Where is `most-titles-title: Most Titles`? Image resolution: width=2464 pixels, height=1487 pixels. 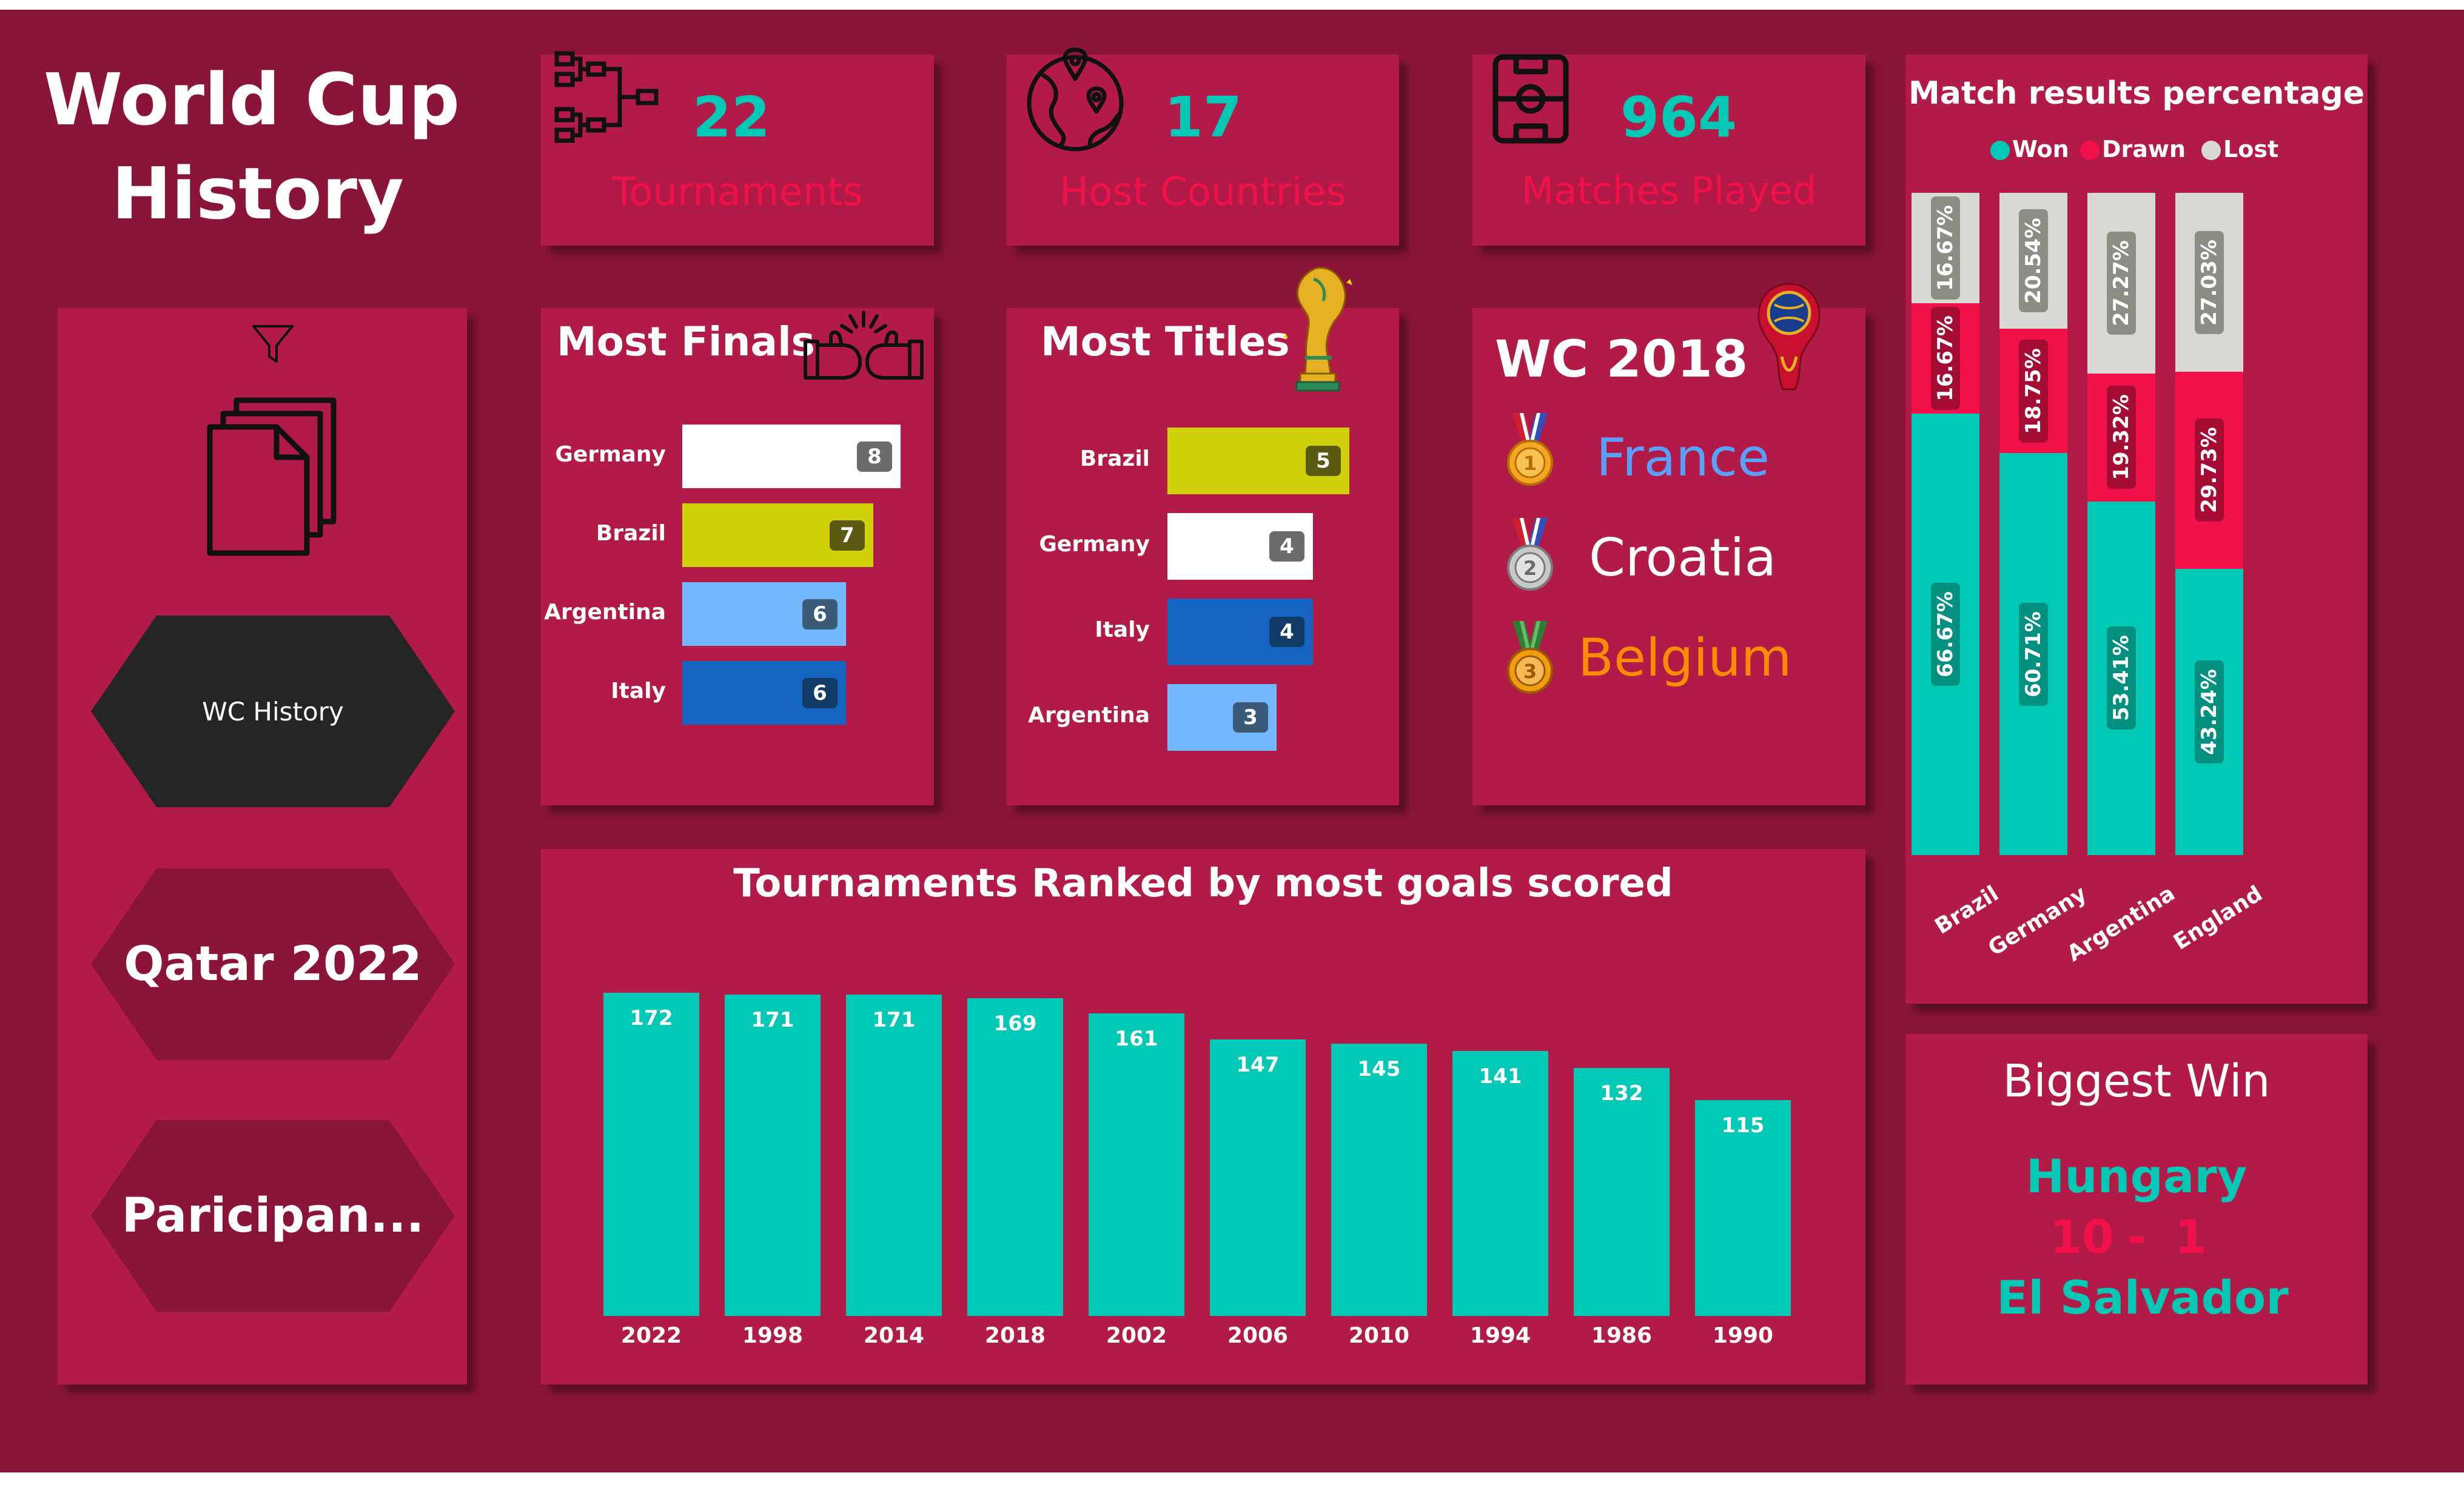
most-titles-title: Most Titles is located at coordinates (1165, 341).